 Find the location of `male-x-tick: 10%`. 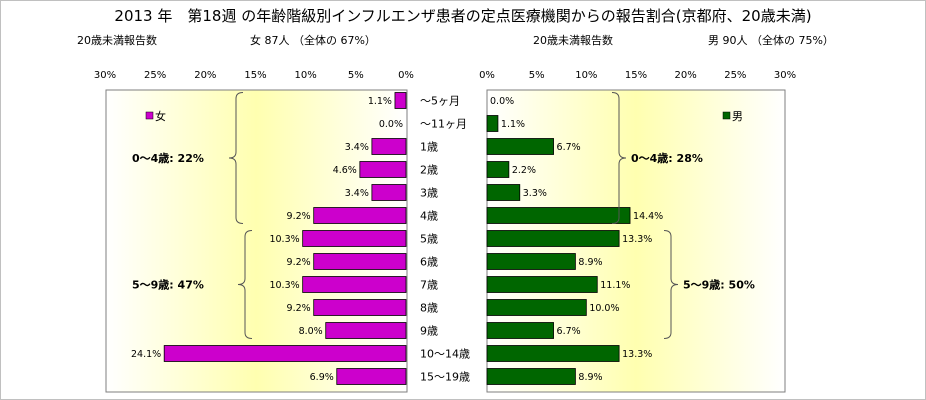

male-x-tick: 10% is located at coordinates (586, 75).